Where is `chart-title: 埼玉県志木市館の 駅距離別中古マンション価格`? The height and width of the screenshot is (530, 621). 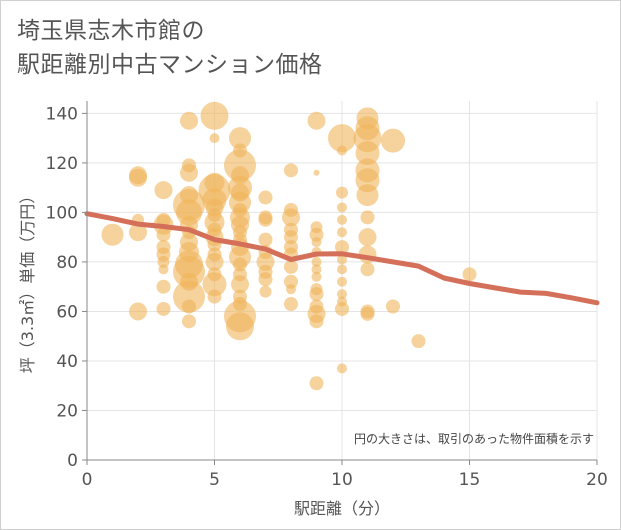
chart-title: 埼玉県志木市館の 駅距離別中古マンション価格 is located at coordinates (170, 48).